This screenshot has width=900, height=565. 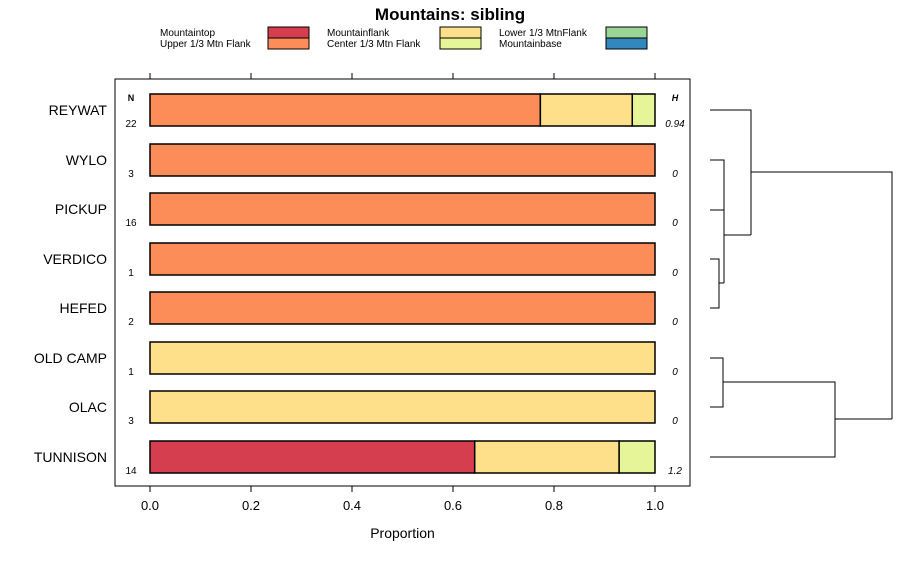 I want to click on category-label: HEFED, so click(x=83, y=308).